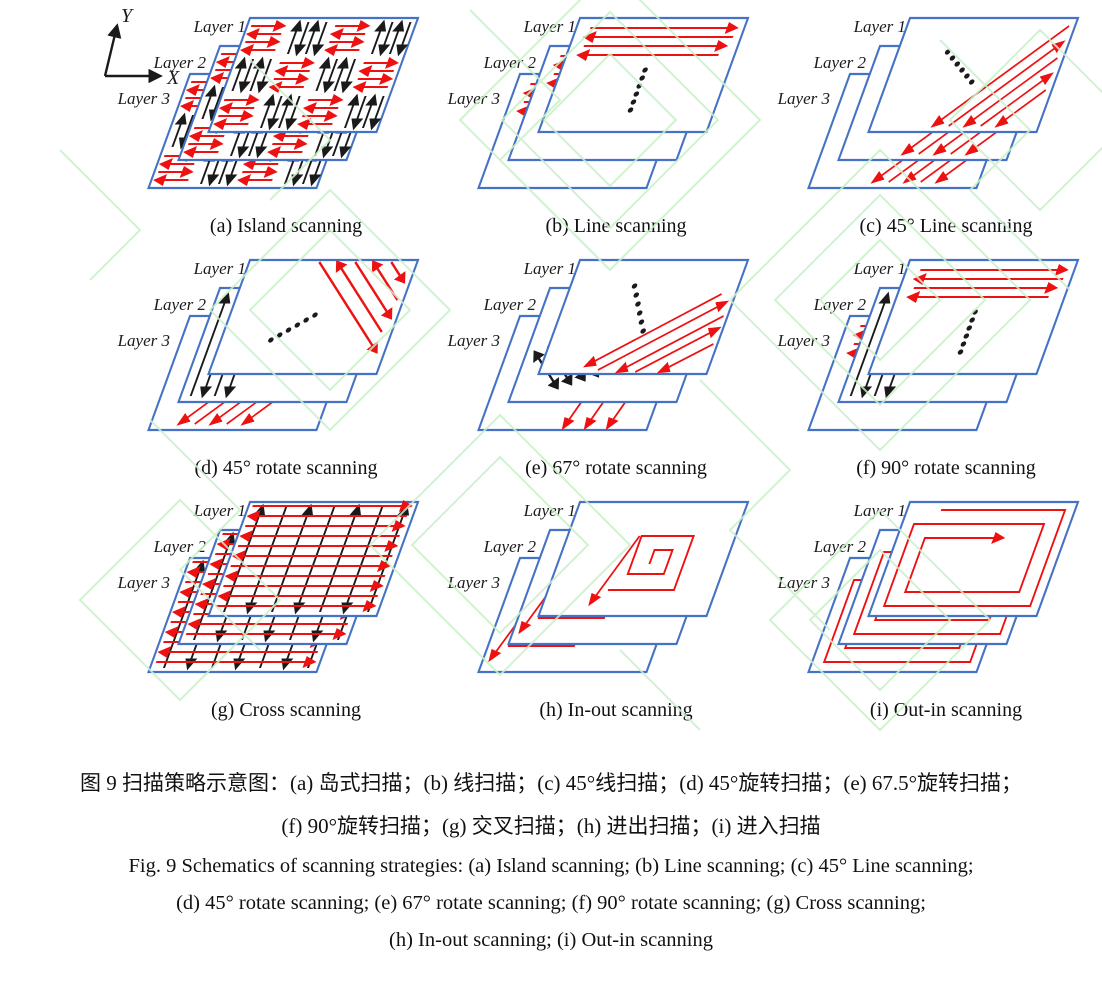 The height and width of the screenshot is (985, 1102). Describe the element at coordinates (946, 226) in the screenshot. I see `panel-caption-c: (c) 45° Line scanning` at that location.